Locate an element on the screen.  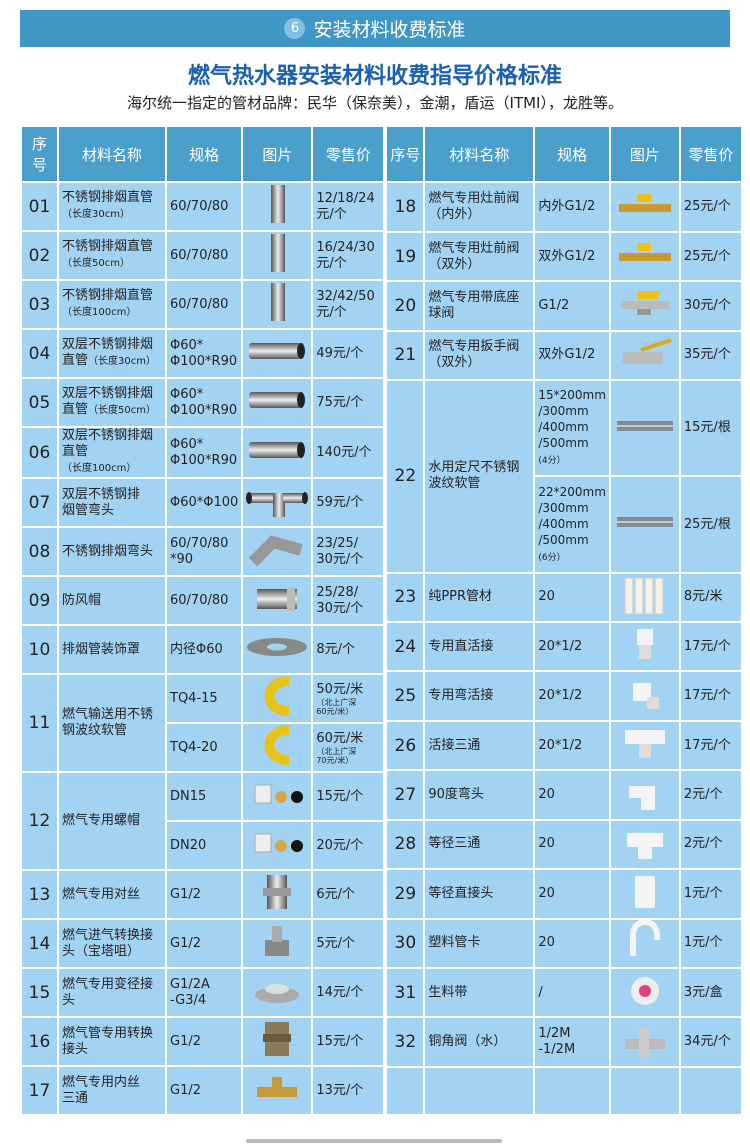
item-spec: Φ60* Φ100*R90 is located at coordinates (204, 452).